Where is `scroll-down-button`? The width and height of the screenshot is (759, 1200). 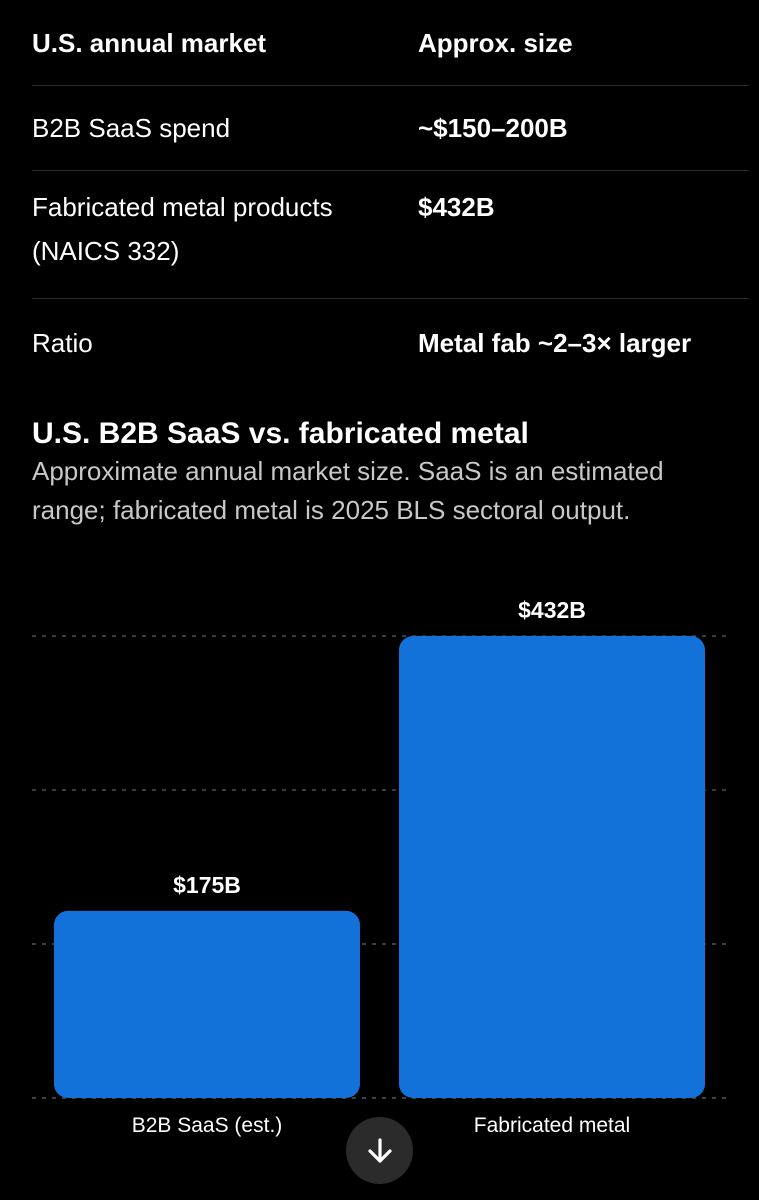
scroll-down-button is located at coordinates (379, 1150).